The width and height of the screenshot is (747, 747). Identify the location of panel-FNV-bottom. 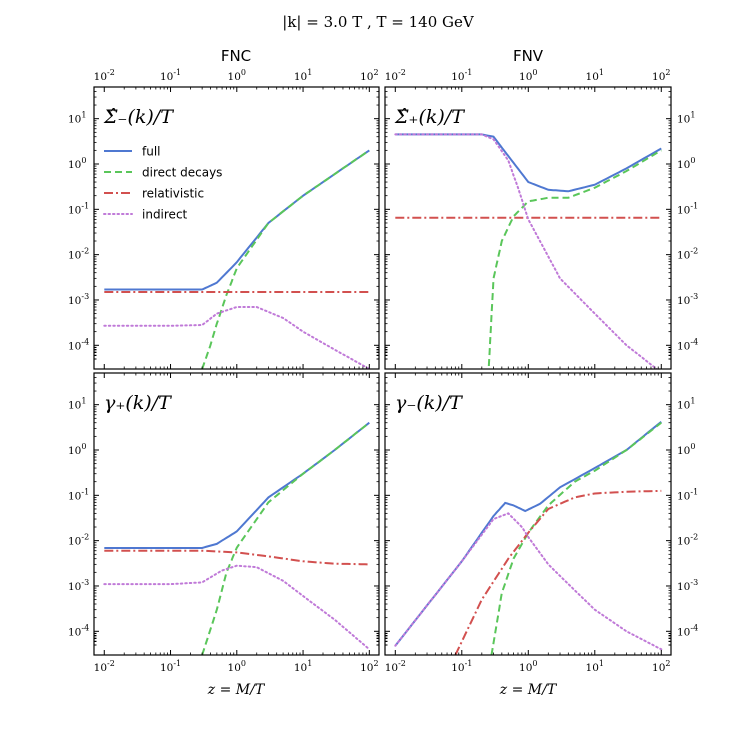
(528, 514).